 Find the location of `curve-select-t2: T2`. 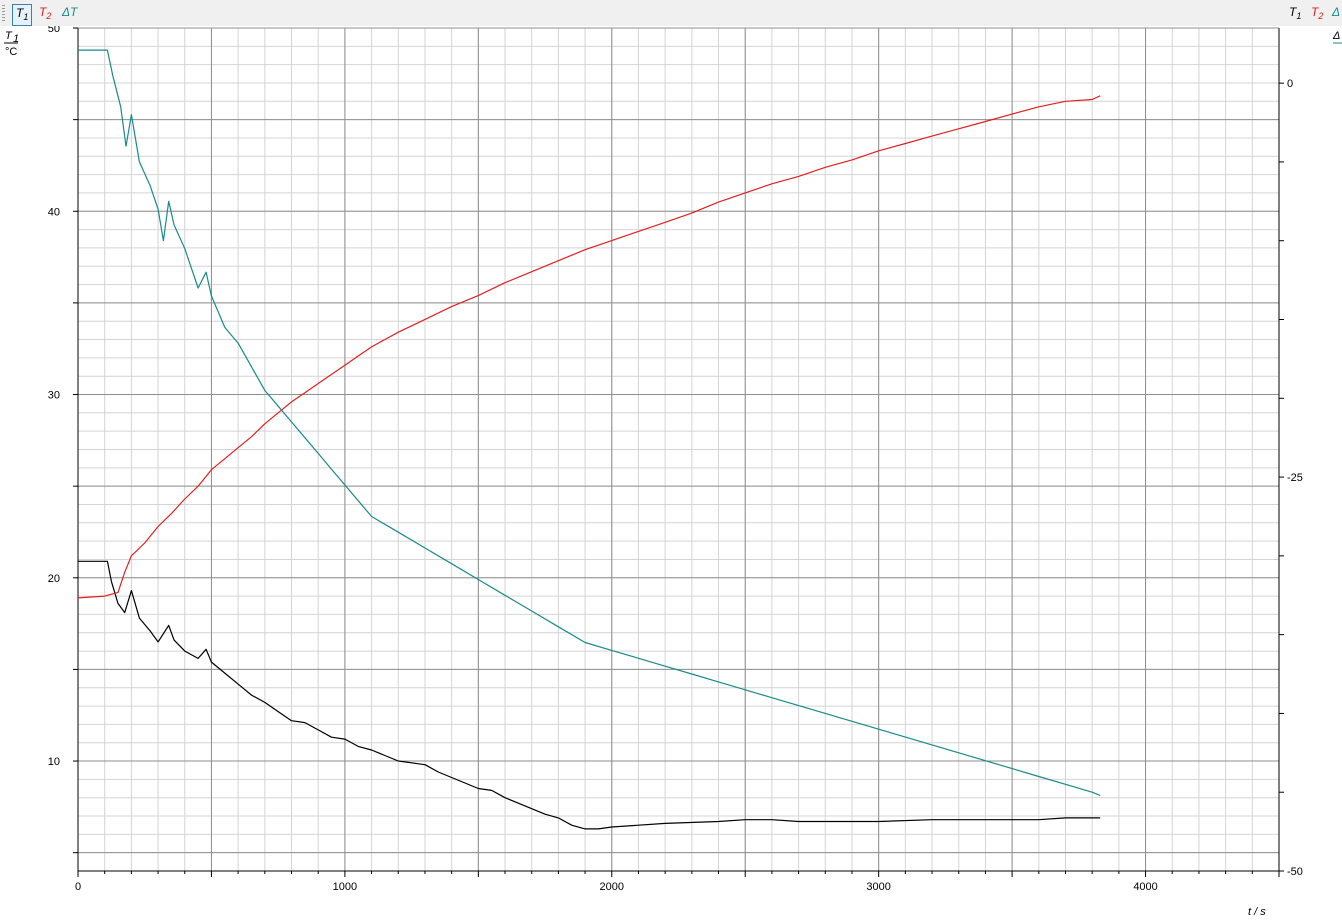

curve-select-t2: T2 is located at coordinates (45, 14).